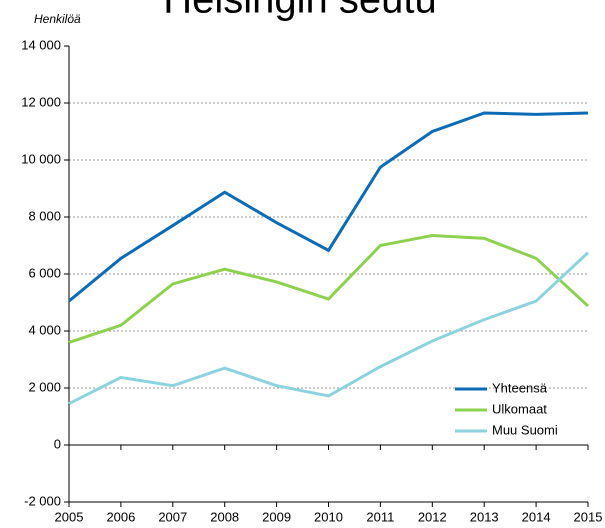  I want to click on y-axis-label: Henkilöä, so click(57, 19).